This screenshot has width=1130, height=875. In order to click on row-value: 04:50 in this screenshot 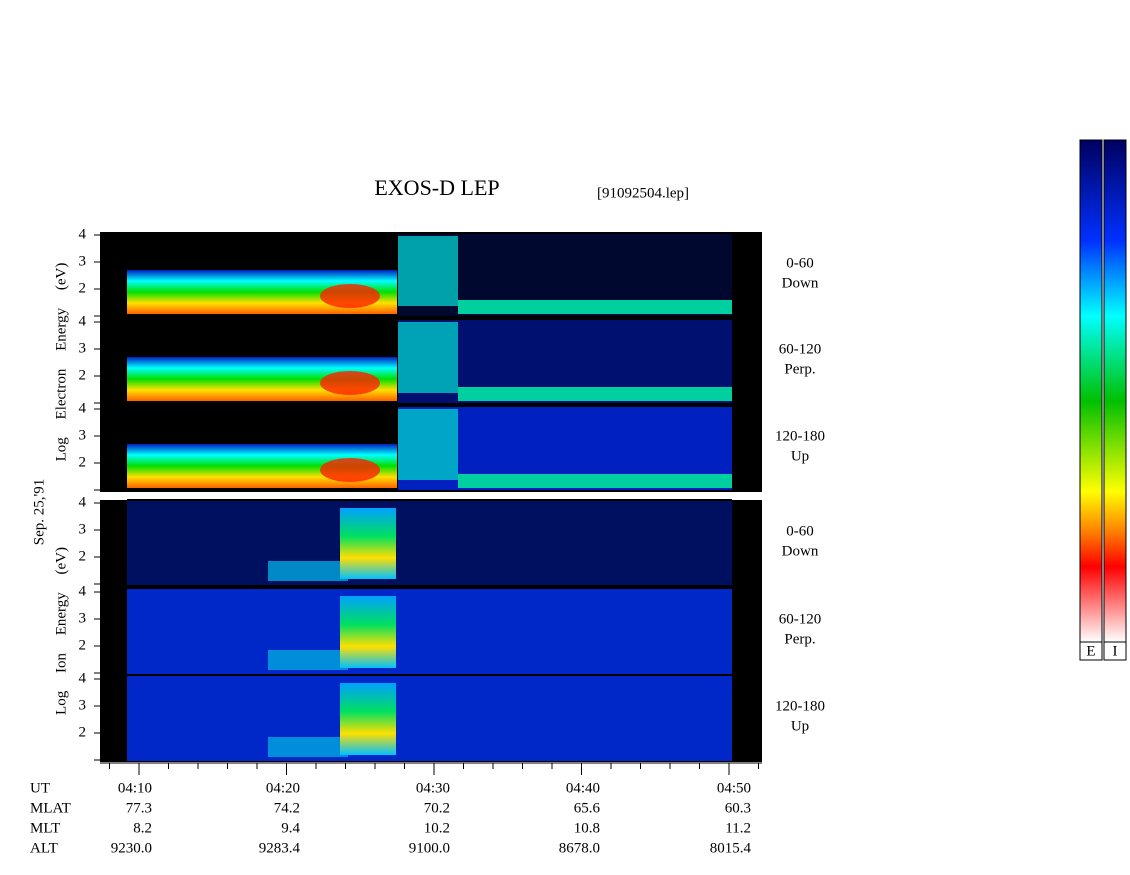, I will do `click(734, 788)`.